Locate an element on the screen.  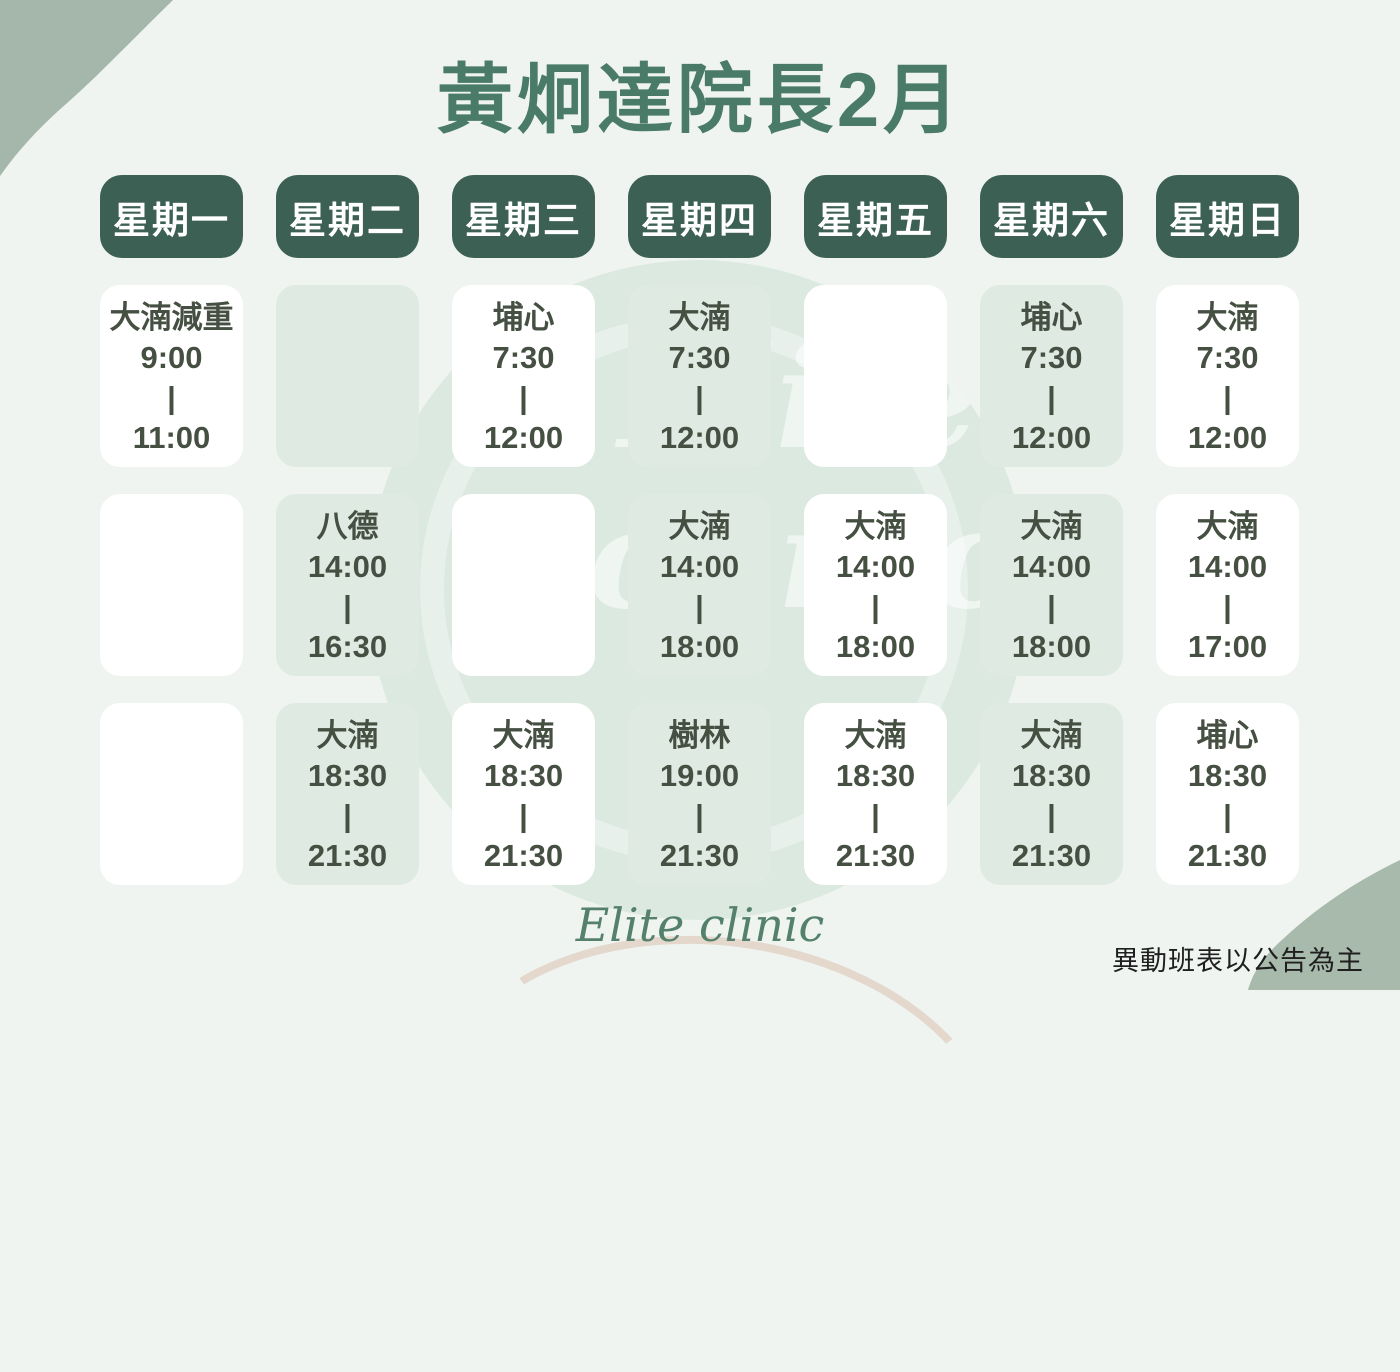
day-header: 星期日 is located at coordinates (1227, 216).